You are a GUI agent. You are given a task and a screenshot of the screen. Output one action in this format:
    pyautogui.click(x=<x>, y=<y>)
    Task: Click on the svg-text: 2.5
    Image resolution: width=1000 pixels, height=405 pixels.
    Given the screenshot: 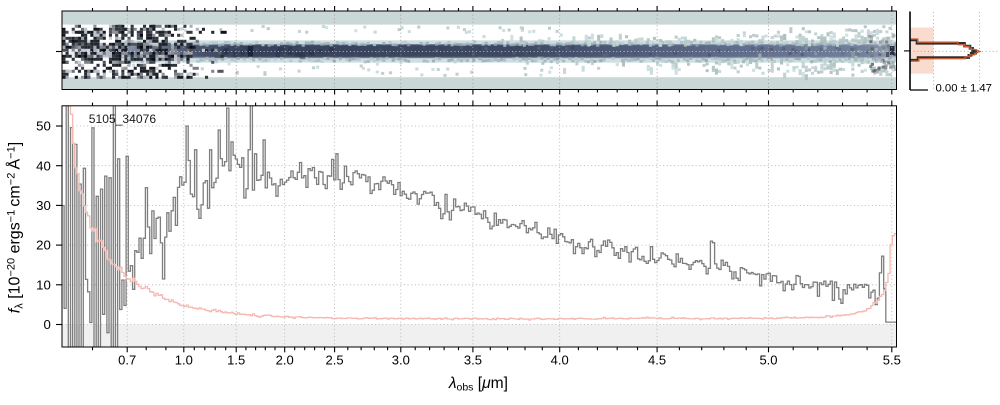 What is the action you would take?
    pyautogui.click(x=335, y=359)
    